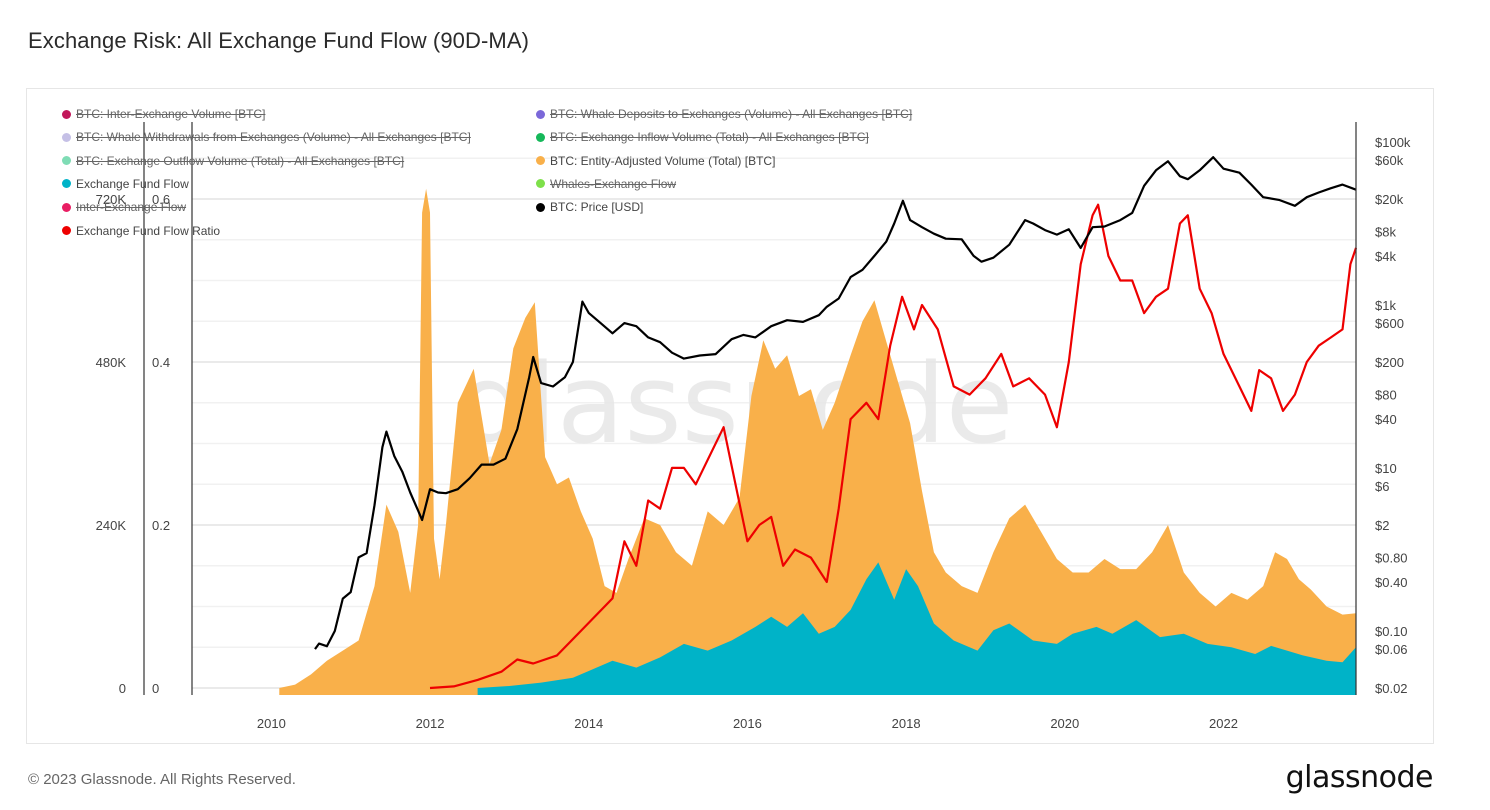 The image size is (1490, 810). I want to click on y-tick-label: $0.02, so click(1391, 688).